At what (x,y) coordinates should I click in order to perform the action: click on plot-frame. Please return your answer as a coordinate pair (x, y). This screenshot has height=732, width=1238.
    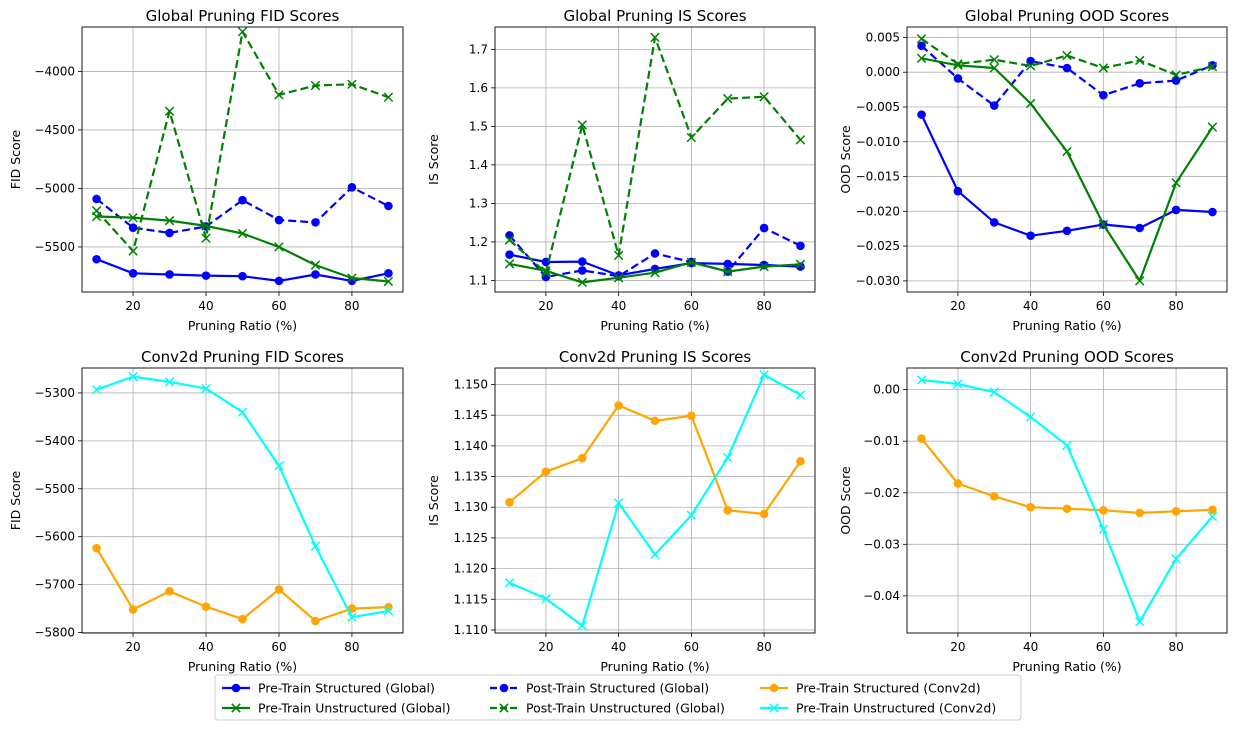
    Looking at the image, I should click on (655, 500).